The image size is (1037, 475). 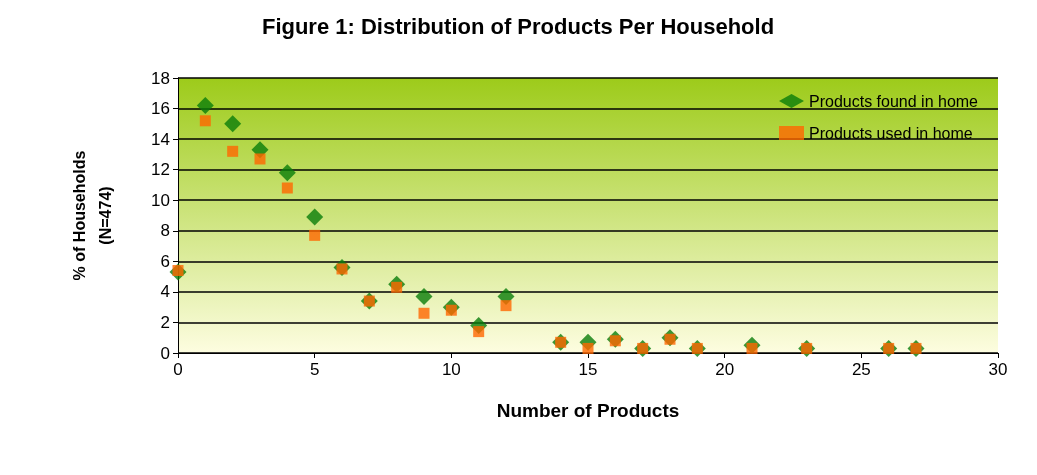 I want to click on y-tick-label: 8, so click(x=165, y=231).